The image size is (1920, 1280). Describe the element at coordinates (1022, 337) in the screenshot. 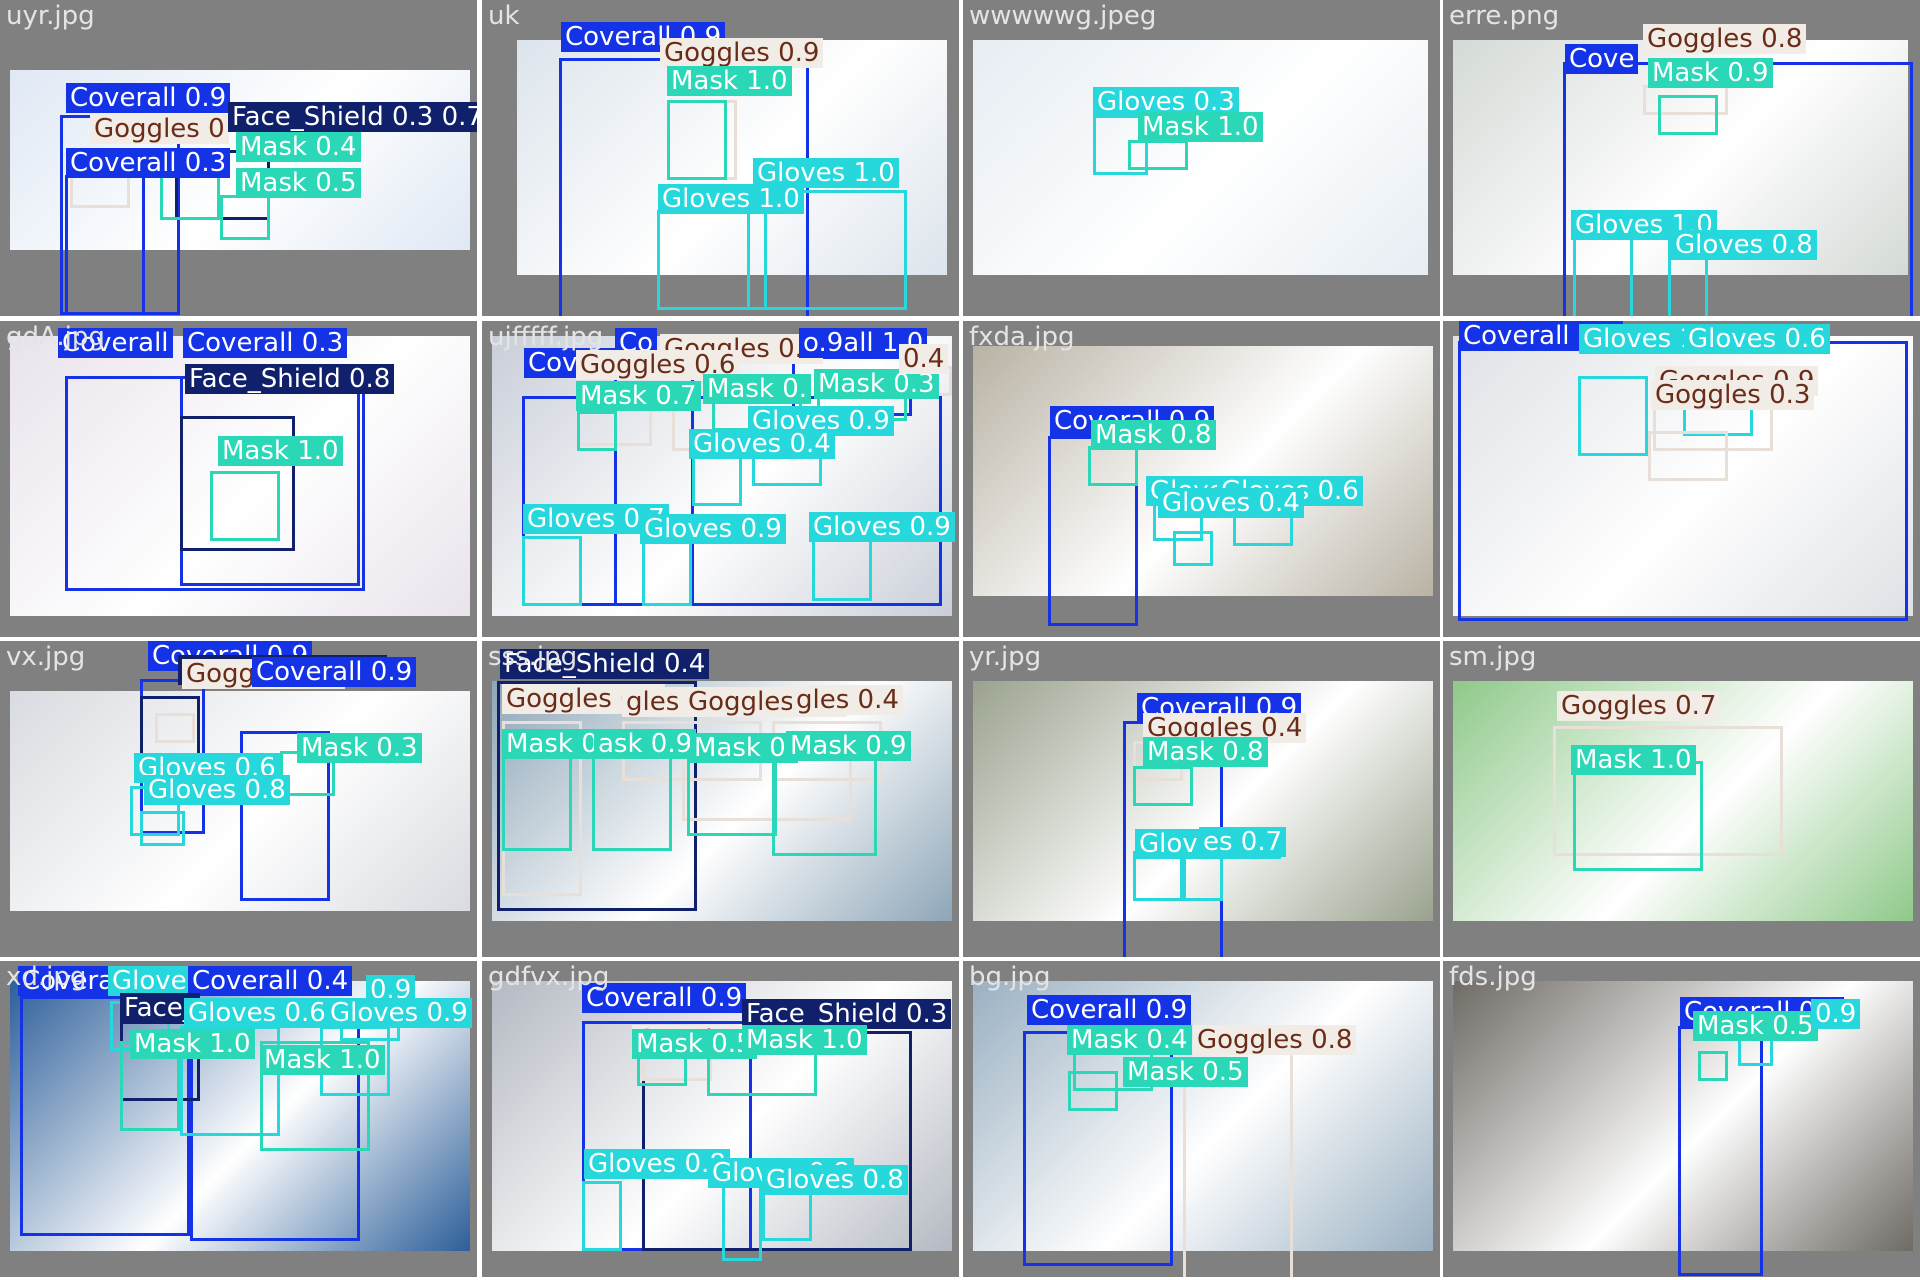

I see `tile-filename: fxda.jpg` at that location.